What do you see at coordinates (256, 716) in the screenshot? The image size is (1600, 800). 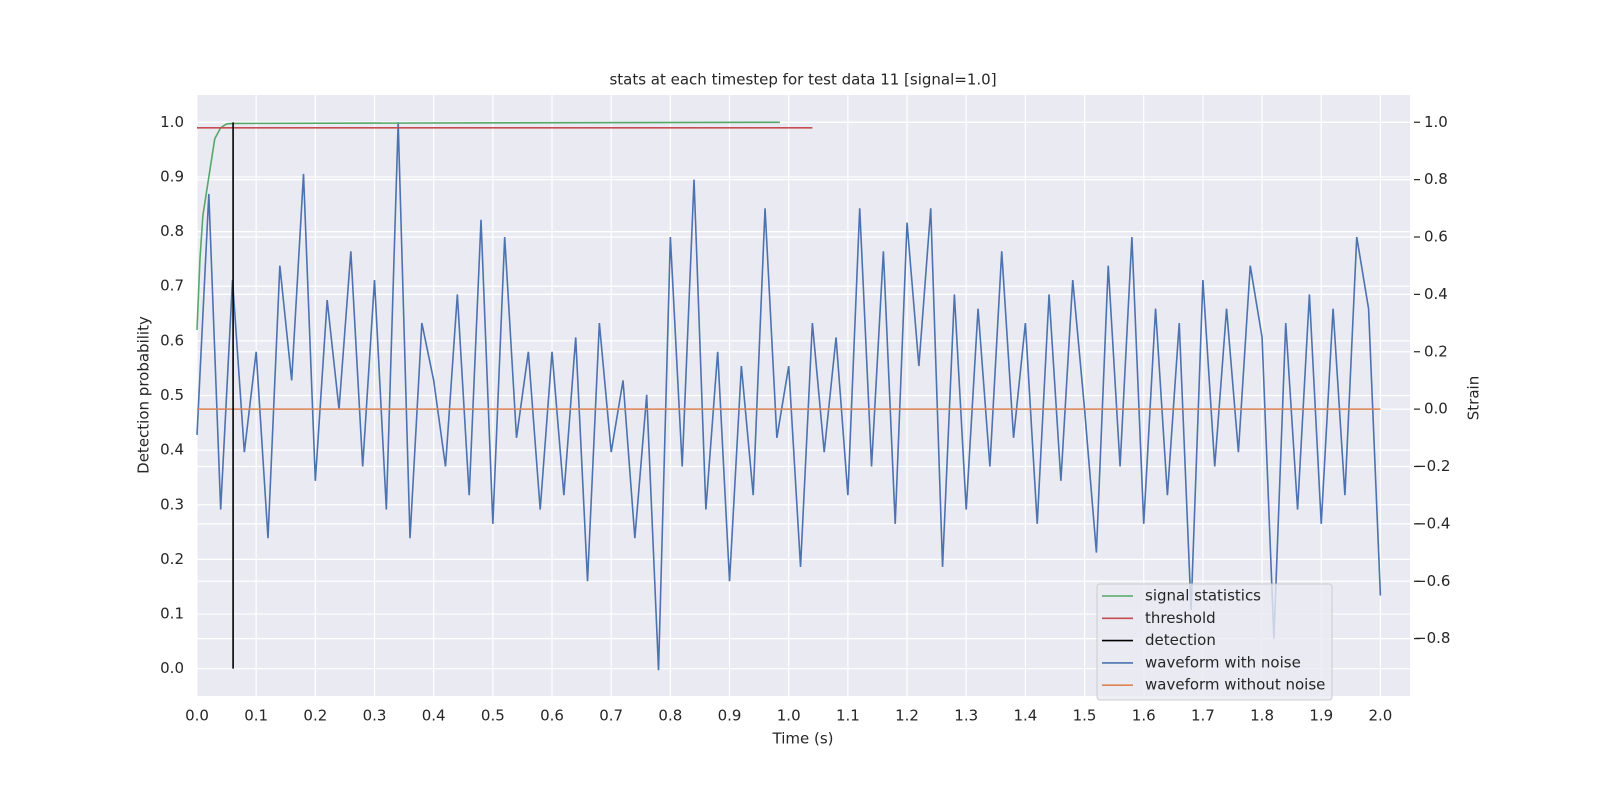 I see `x-tick-label: 0.1` at bounding box center [256, 716].